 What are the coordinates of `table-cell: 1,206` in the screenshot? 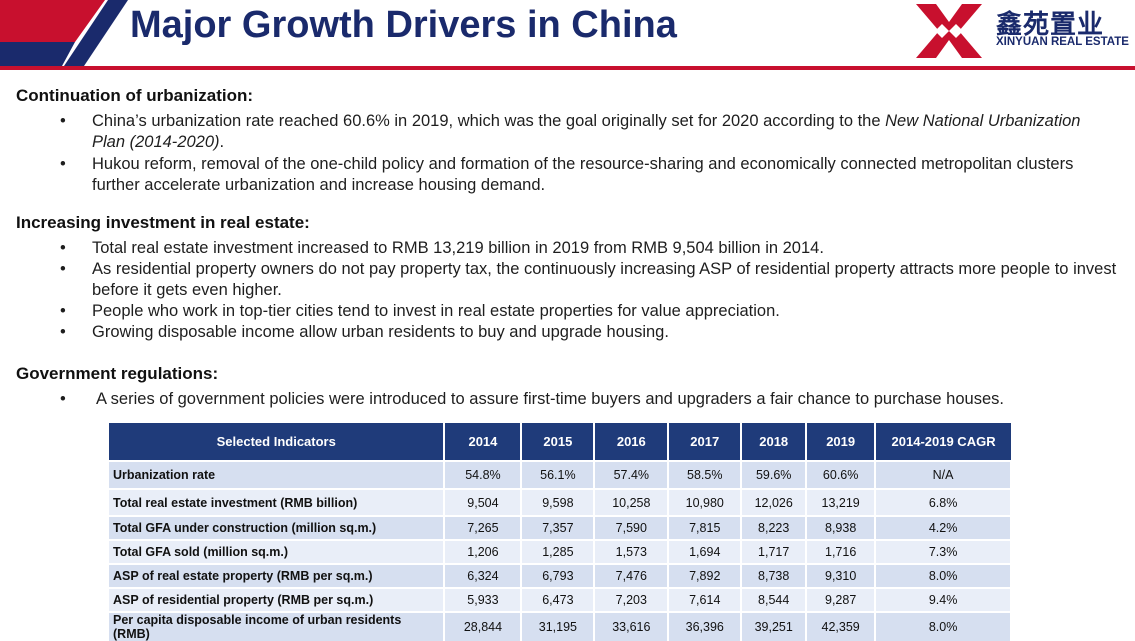 It's located at (483, 551).